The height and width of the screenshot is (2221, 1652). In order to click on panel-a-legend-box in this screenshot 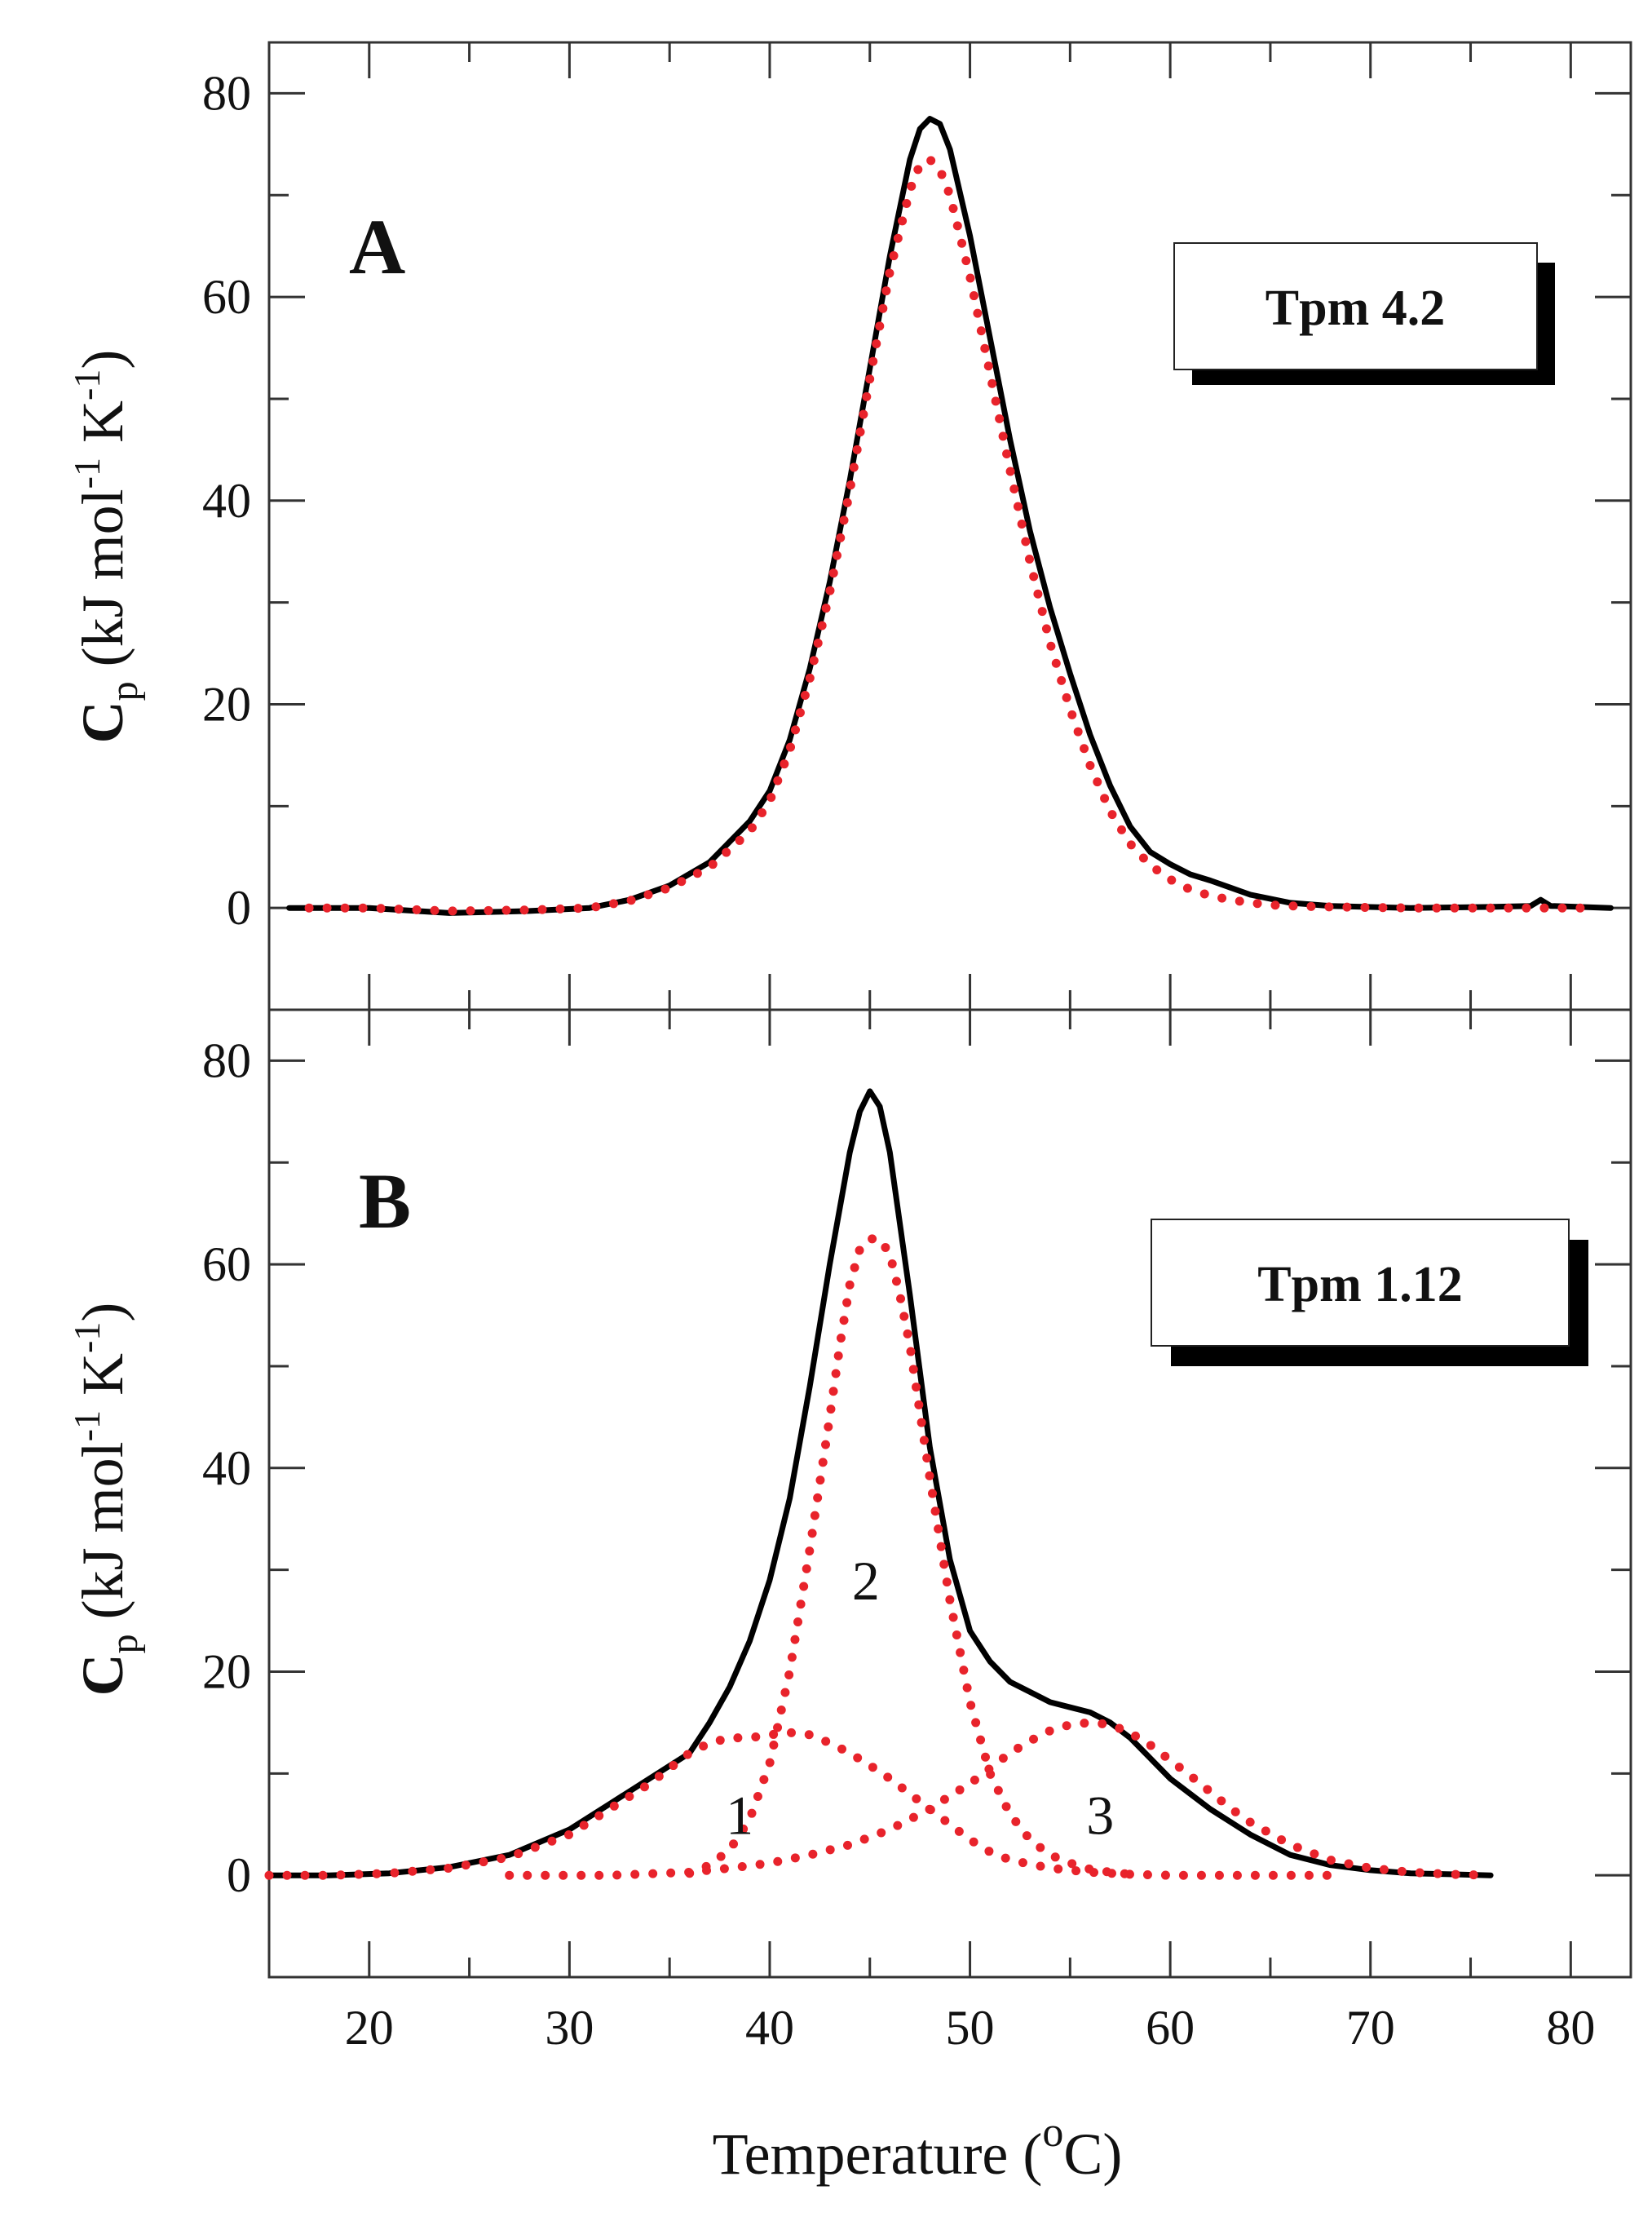, I will do `click(1356, 306)`.